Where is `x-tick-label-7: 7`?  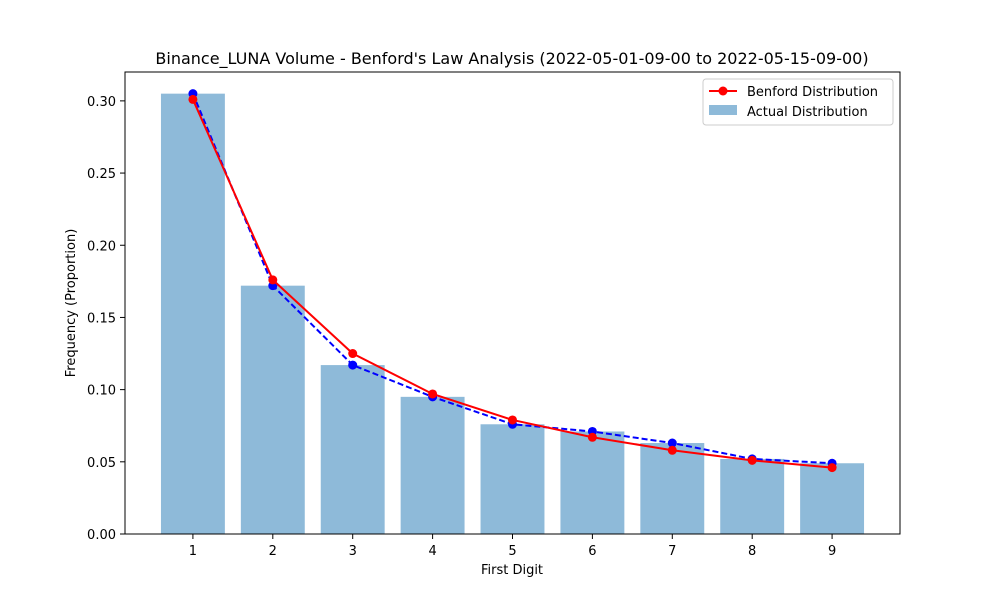 x-tick-label-7: 7 is located at coordinates (672, 551).